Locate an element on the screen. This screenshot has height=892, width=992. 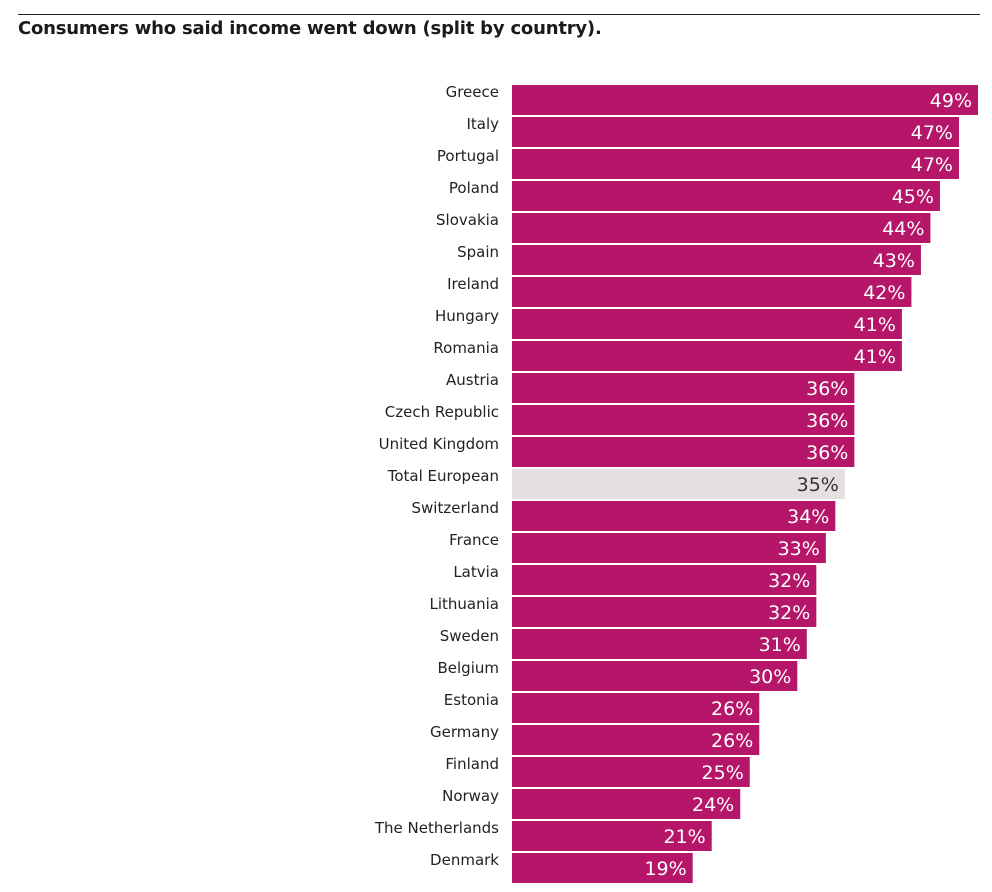
bar-row: Switzerland 34% is located at coordinates (624, 515).